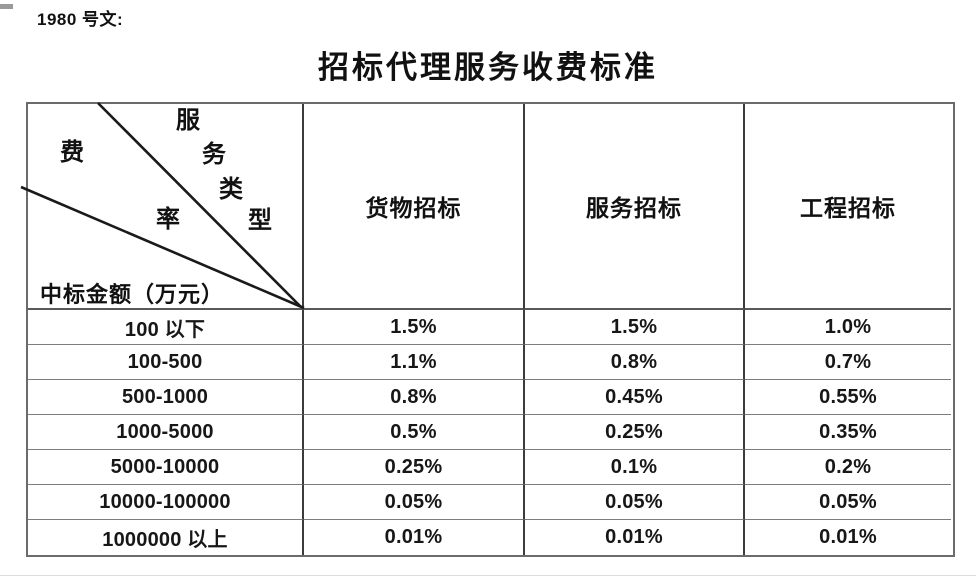 The height and width of the screenshot is (581, 976). Describe the element at coordinates (72, 153) in the screenshot. I see `corner-rate-char: 费` at that location.